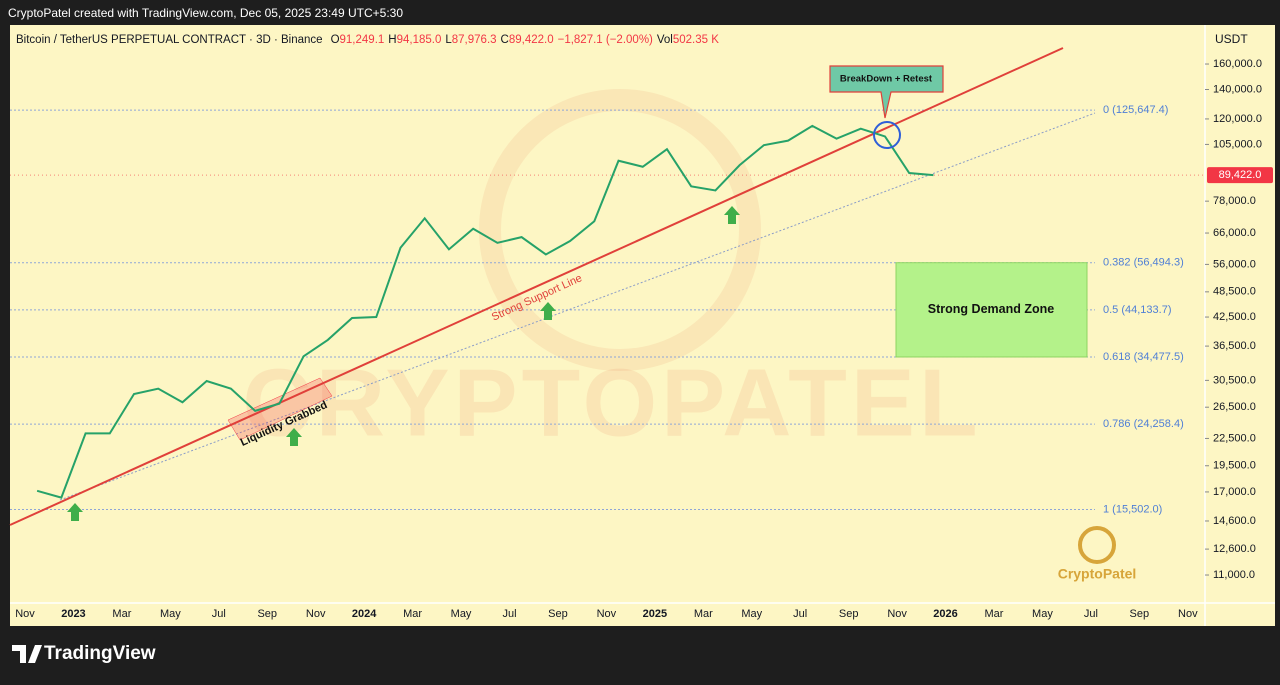 The height and width of the screenshot is (685, 1280). What do you see at coordinates (531, 40) in the screenshot?
I see `legend-value: 89,422.0` at bounding box center [531, 40].